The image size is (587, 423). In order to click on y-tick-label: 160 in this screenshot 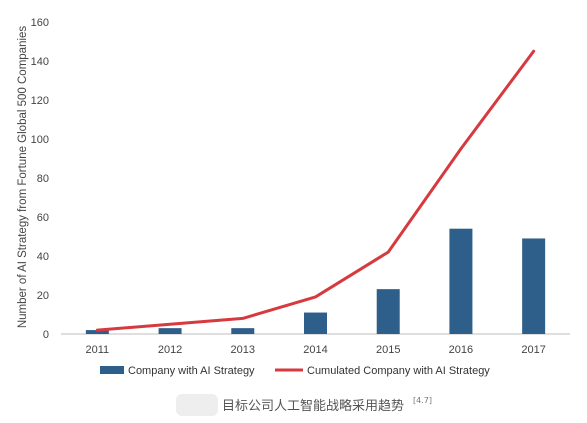, I will do `click(40, 23)`.